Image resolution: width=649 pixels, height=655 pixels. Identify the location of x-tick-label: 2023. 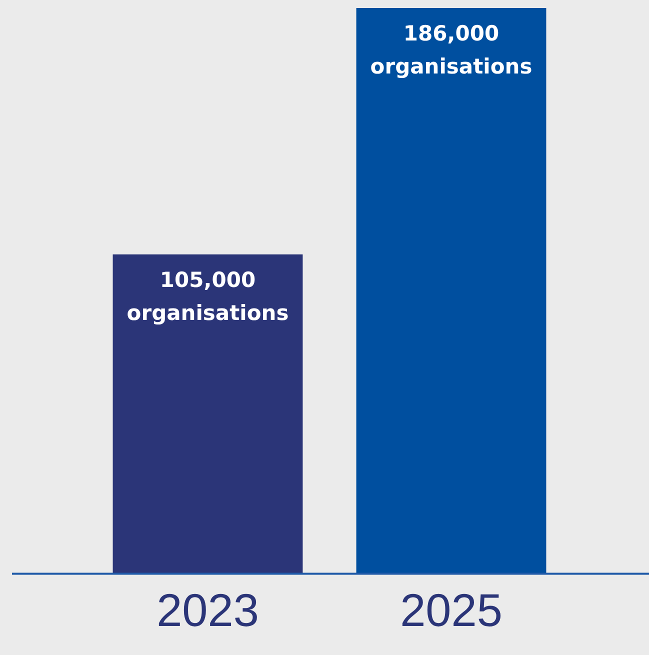
(207, 610).